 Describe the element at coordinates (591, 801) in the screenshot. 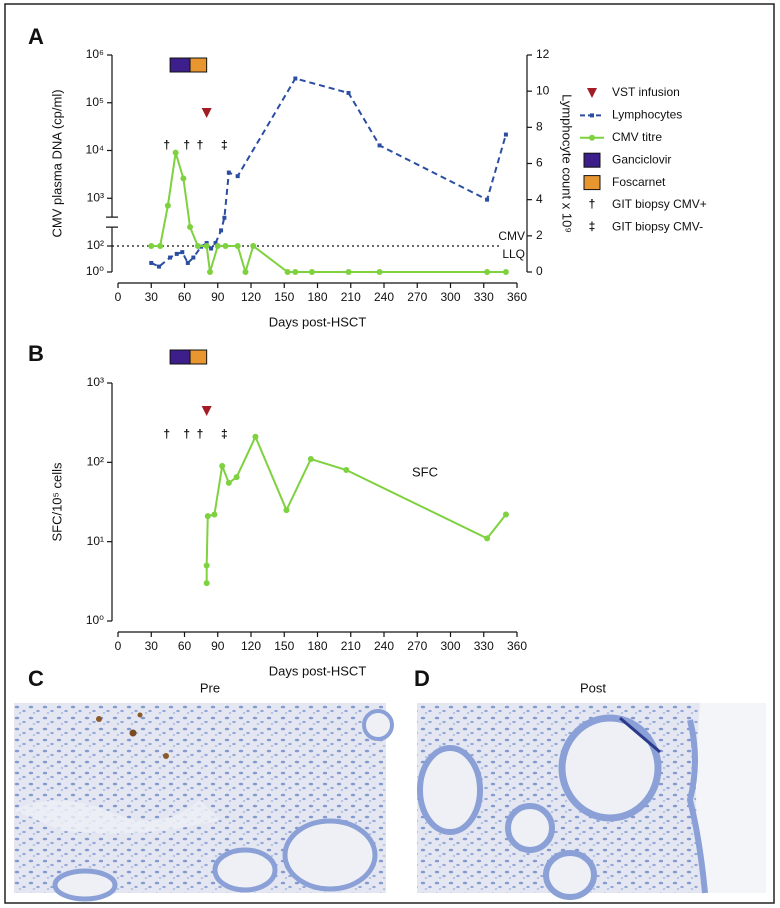

I see `micrograph-post` at that location.